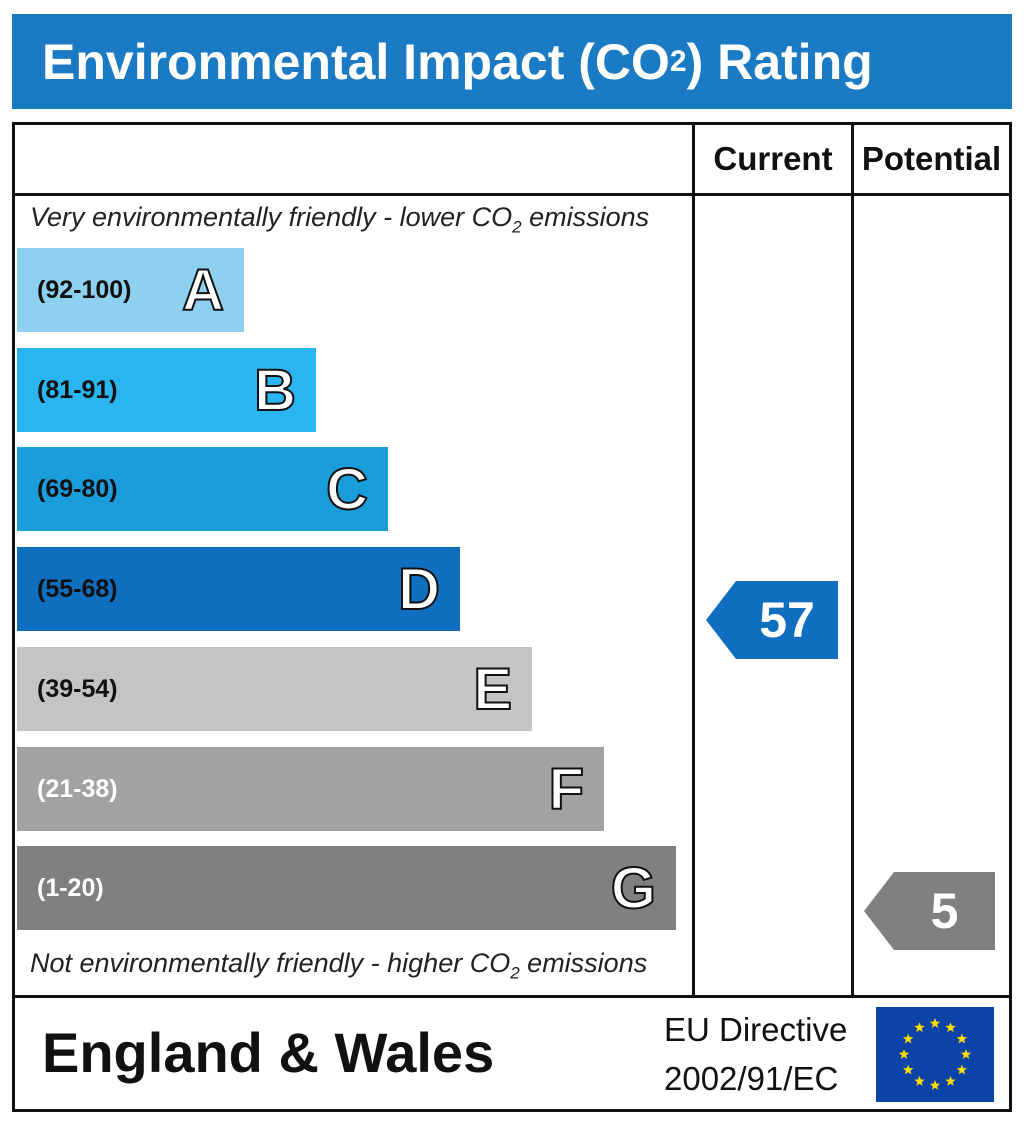 This screenshot has width=1024, height=1124. I want to click on chart-title: Environmental Impact (CO 2) Rating, so click(512, 61).